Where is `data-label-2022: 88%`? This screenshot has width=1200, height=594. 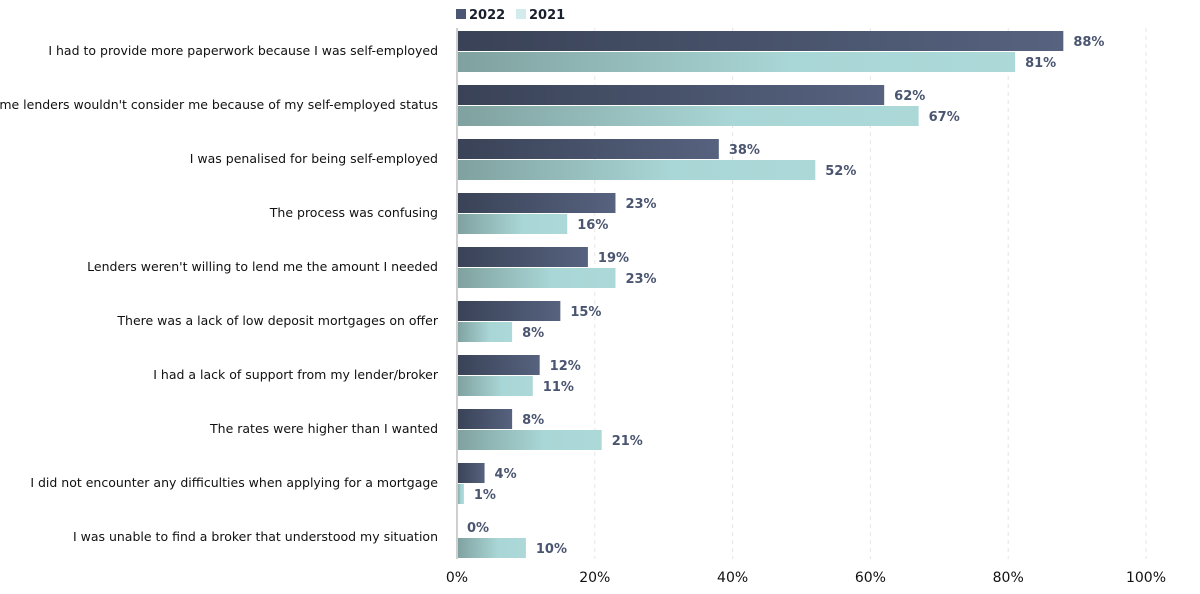 data-label-2022: 88% is located at coordinates (1088, 42).